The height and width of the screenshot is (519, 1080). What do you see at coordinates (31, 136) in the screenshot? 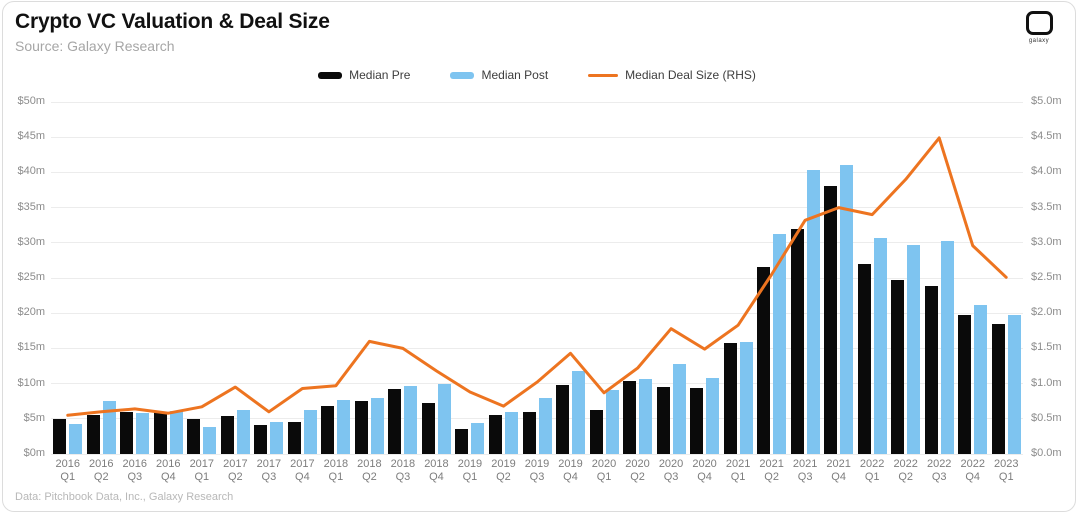
I see `y-axis-left-tick: $45m` at bounding box center [31, 136].